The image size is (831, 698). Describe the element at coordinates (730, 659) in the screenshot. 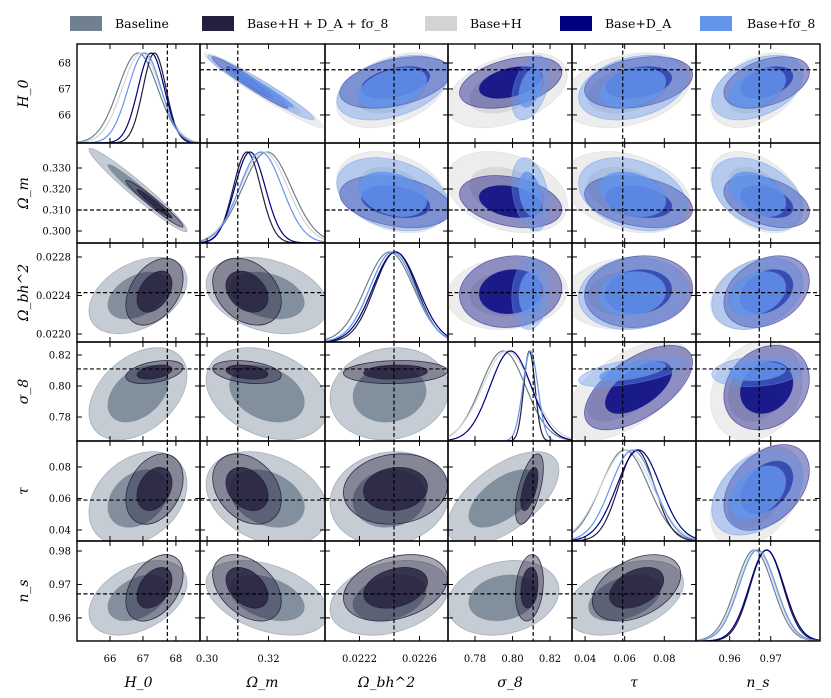

I see `x-tick-label: 0.96` at that location.